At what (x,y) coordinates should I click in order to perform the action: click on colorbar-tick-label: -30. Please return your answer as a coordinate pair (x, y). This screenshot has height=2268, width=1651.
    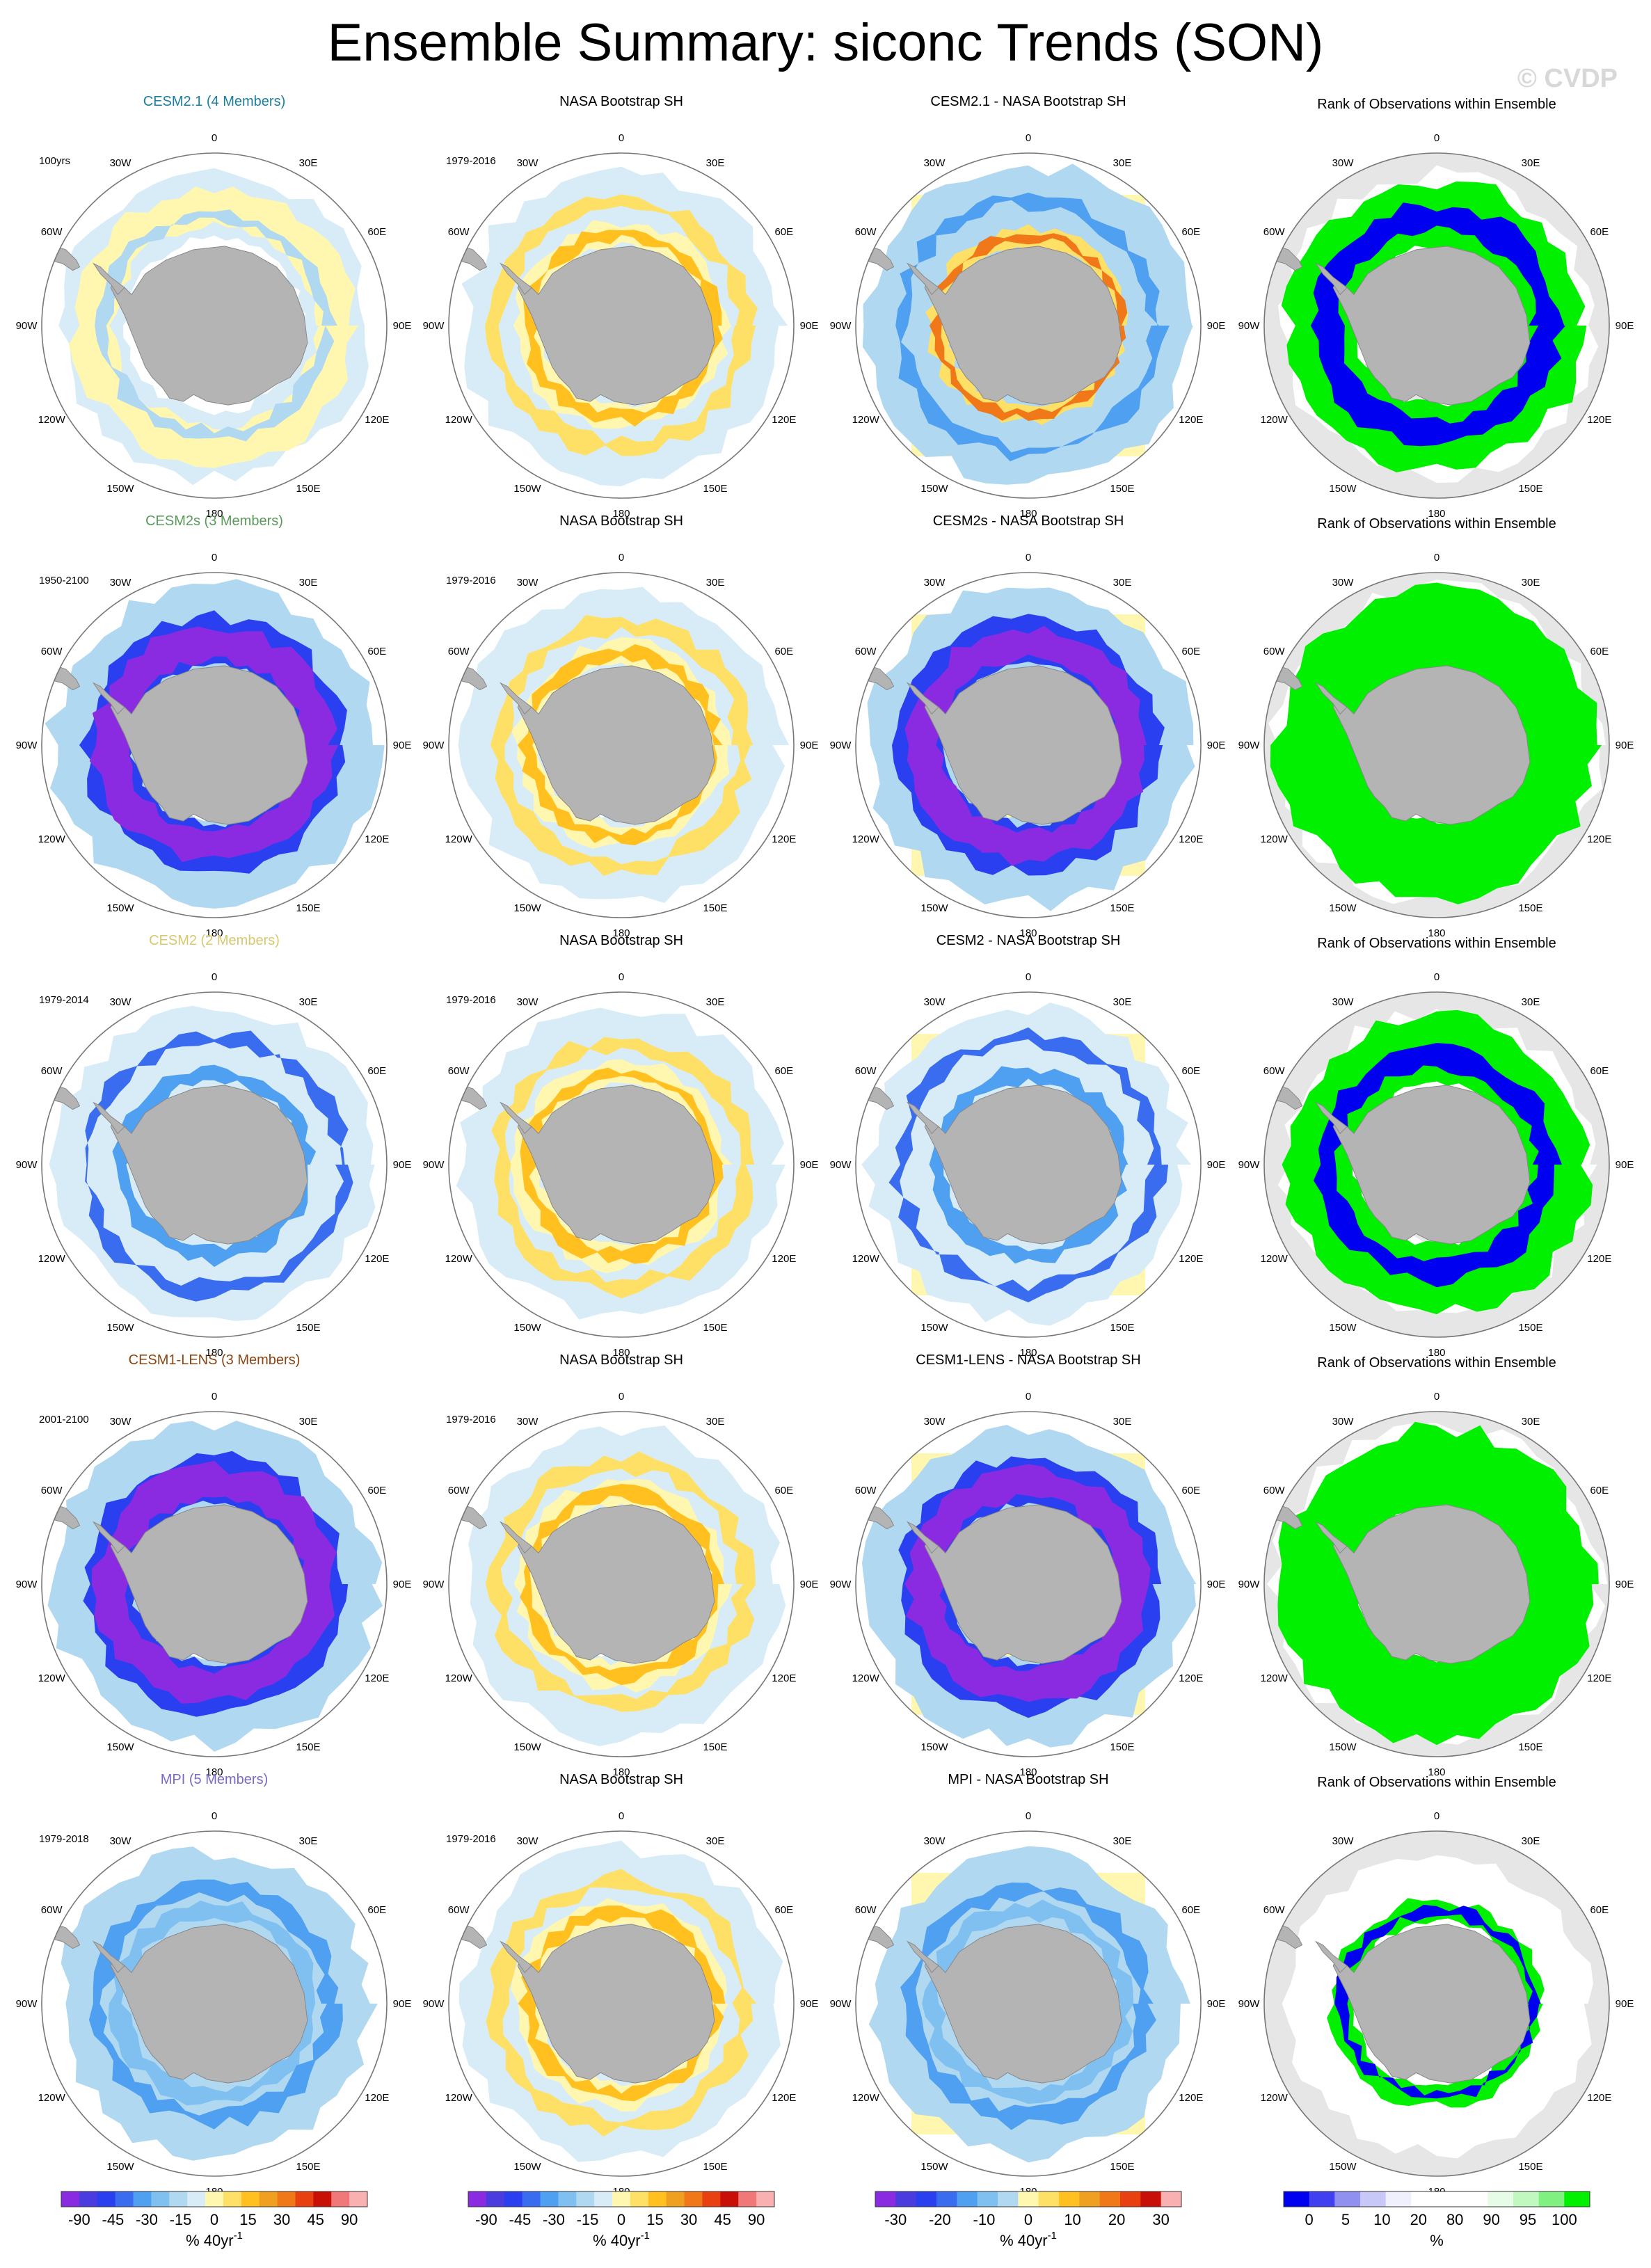
    Looking at the image, I should click on (554, 2219).